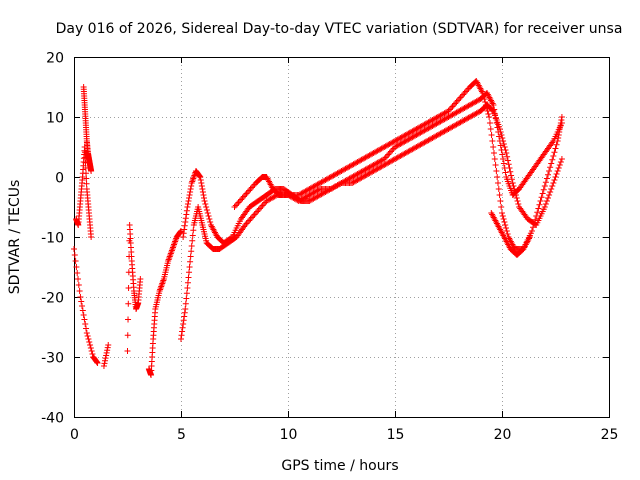 Image resolution: width=640 pixels, height=480 pixels. Describe the element at coordinates (52, 419) in the screenshot. I see `y-tick-label: -40` at that location.